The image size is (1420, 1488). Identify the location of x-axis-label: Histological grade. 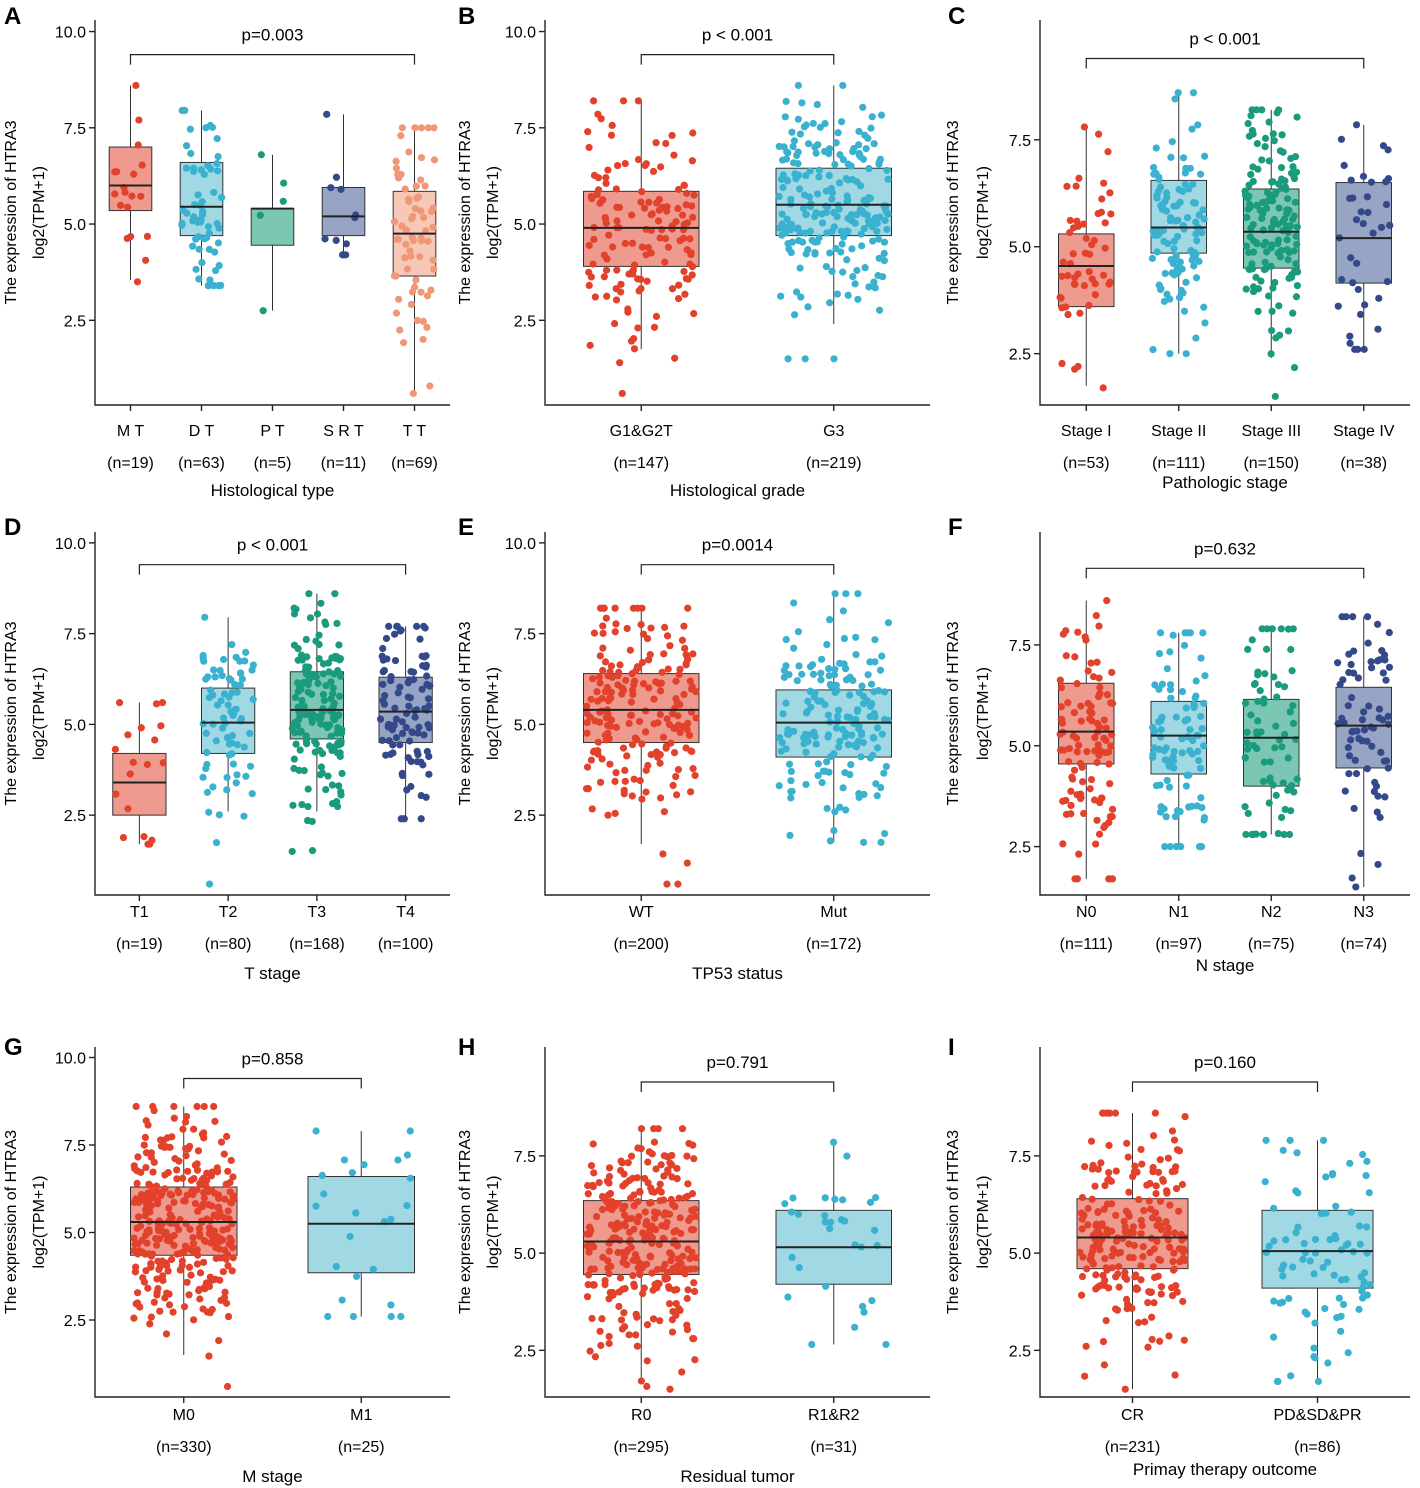
(737, 490).